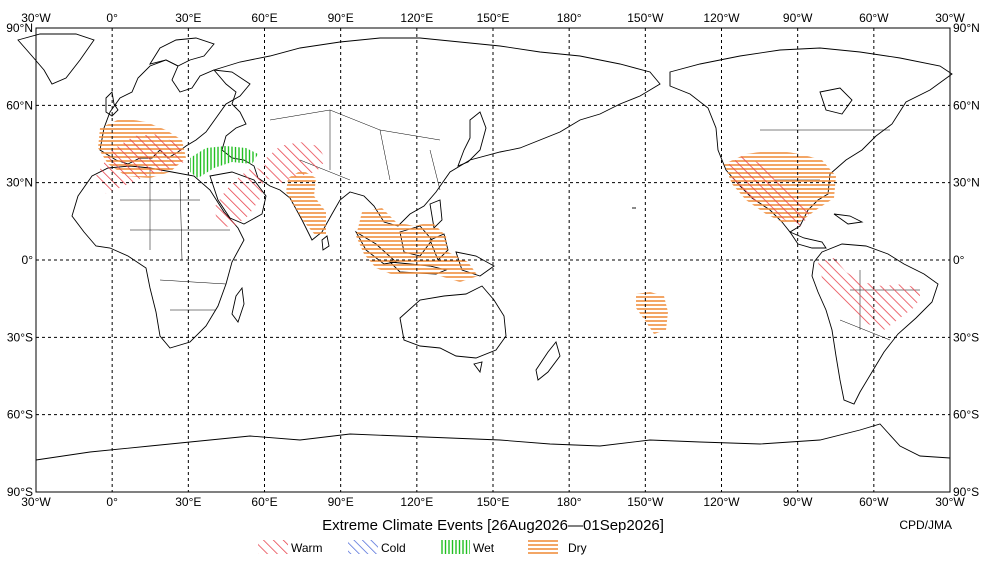  What do you see at coordinates (577, 548) in the screenshot?
I see `legend-label-dry: Dry` at bounding box center [577, 548].